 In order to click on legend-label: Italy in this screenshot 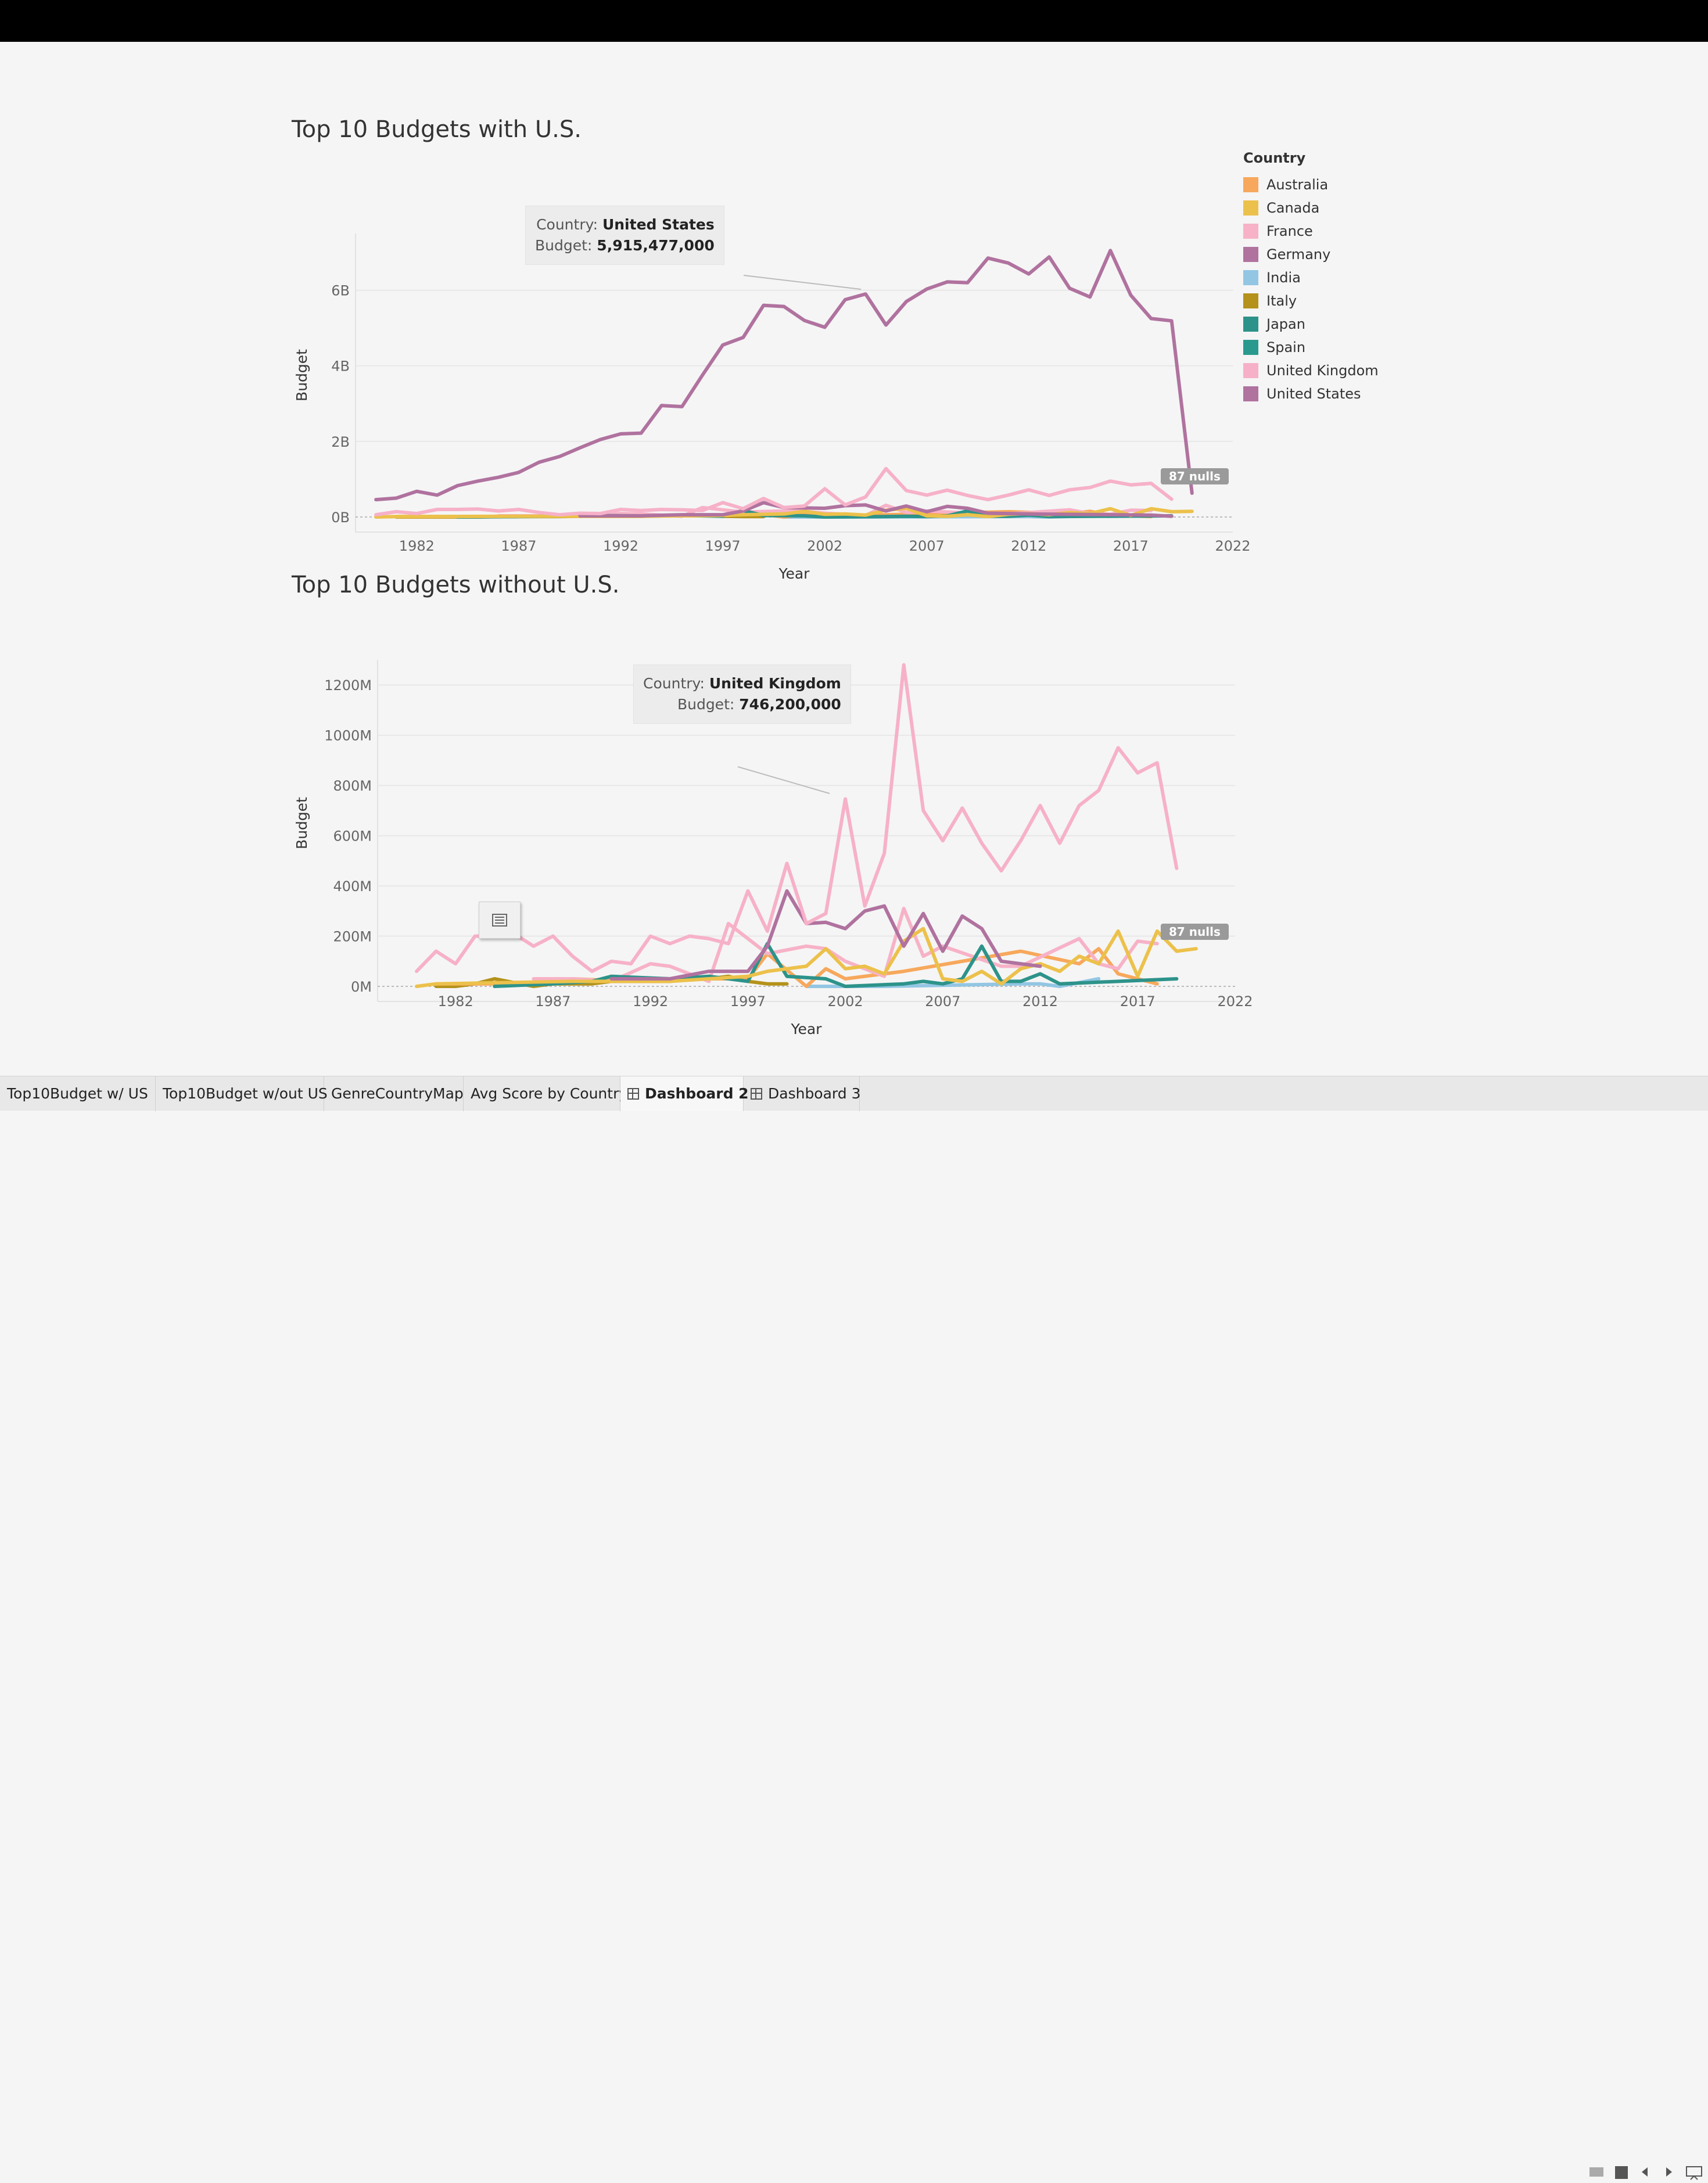, I will do `click(1281, 301)`.